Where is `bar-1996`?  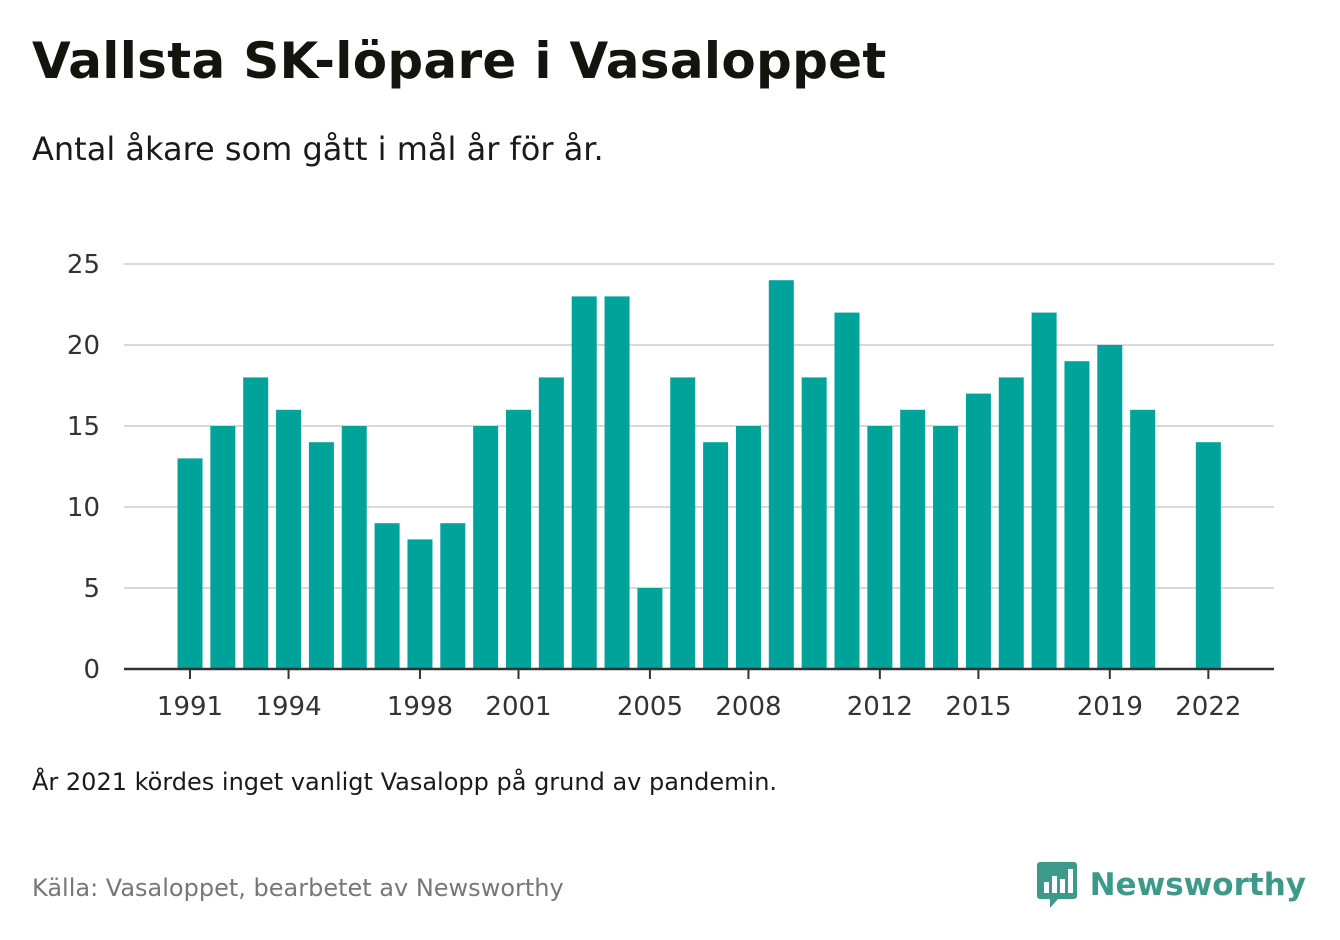 bar-1996 is located at coordinates (354, 547).